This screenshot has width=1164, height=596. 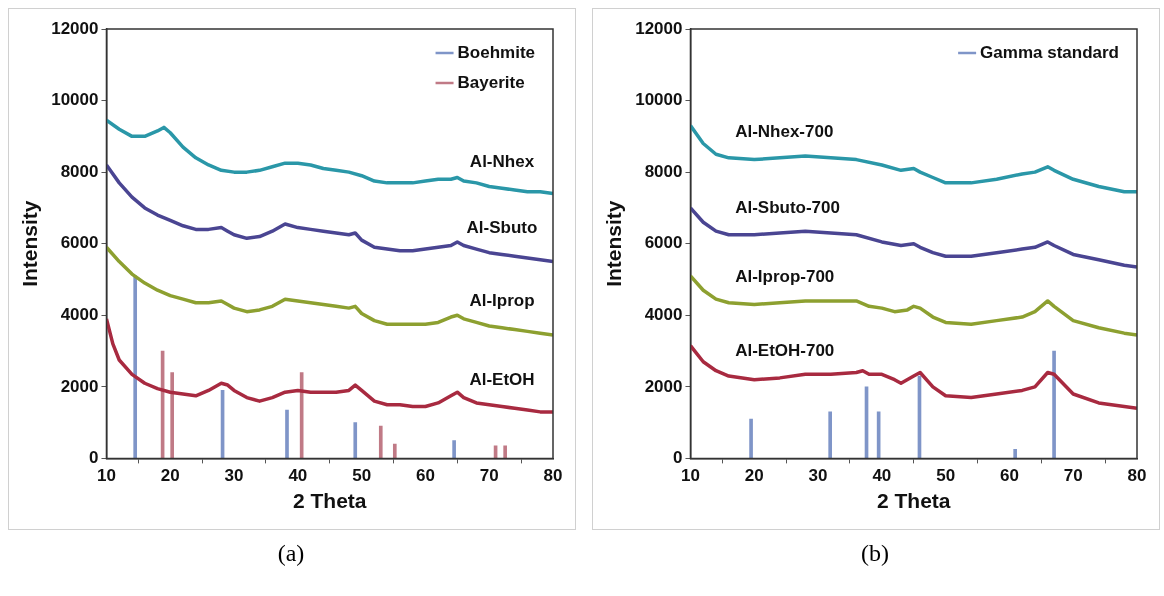 I want to click on text: (b), so click(x=875, y=553).